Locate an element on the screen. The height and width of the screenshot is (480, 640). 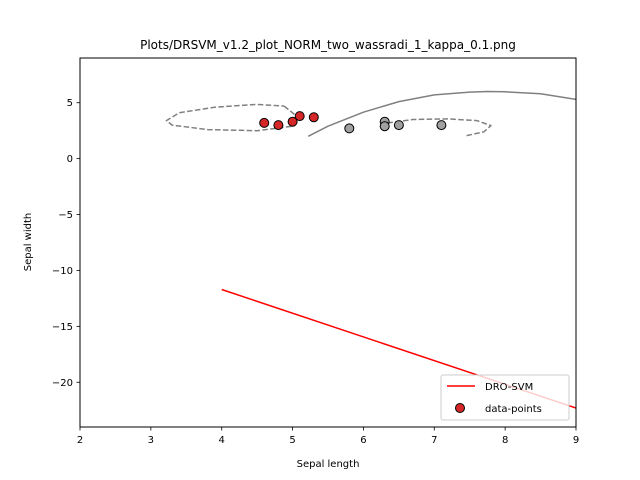
x-tick-label: 8 is located at coordinates (505, 440).